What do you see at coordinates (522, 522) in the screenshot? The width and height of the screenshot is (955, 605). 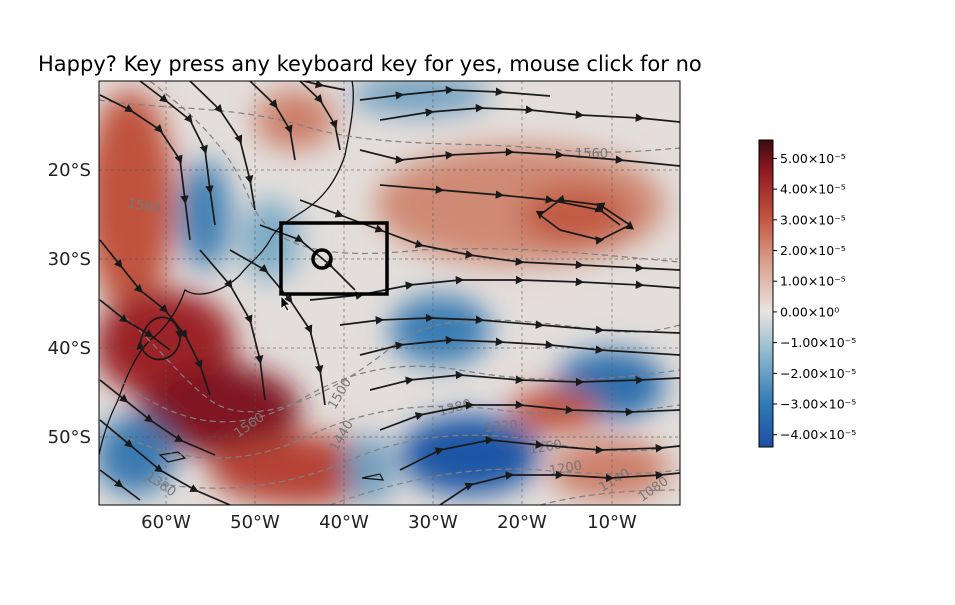 I see `x-tick-label: 20°W` at bounding box center [522, 522].